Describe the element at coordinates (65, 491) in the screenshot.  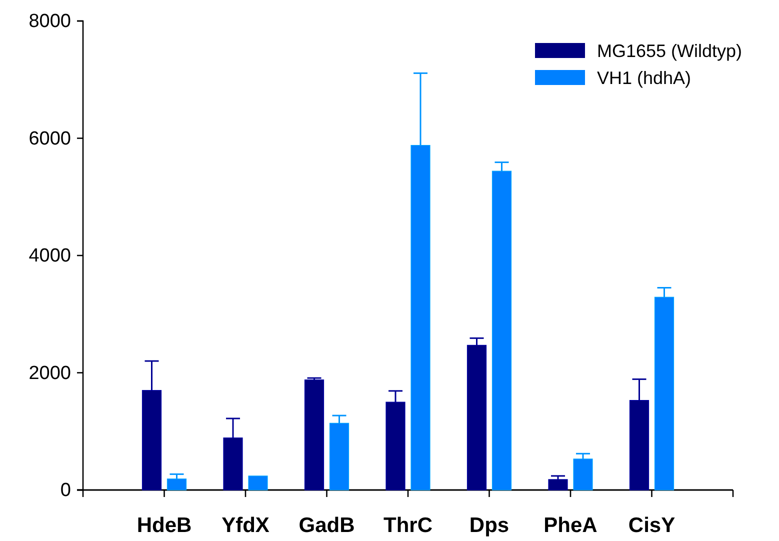
I see `y-tick-label: 0` at that location.